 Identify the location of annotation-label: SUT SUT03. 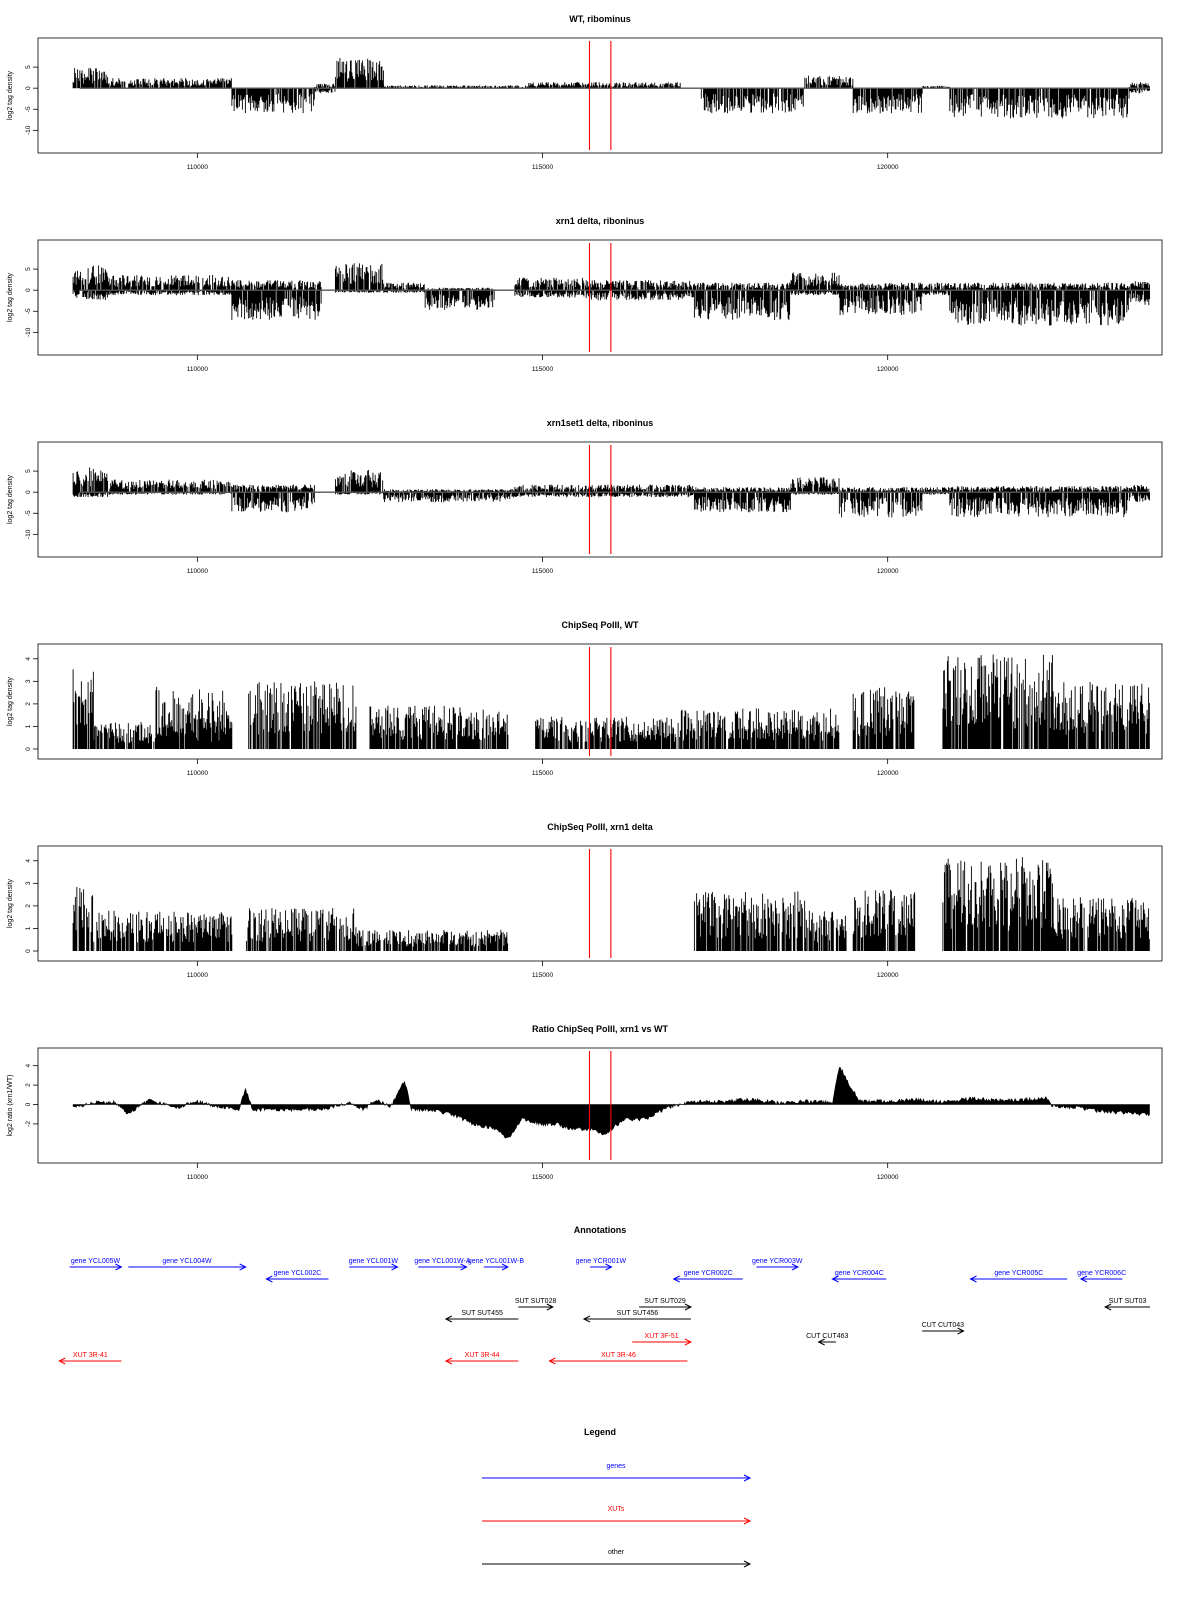
(1128, 1301).